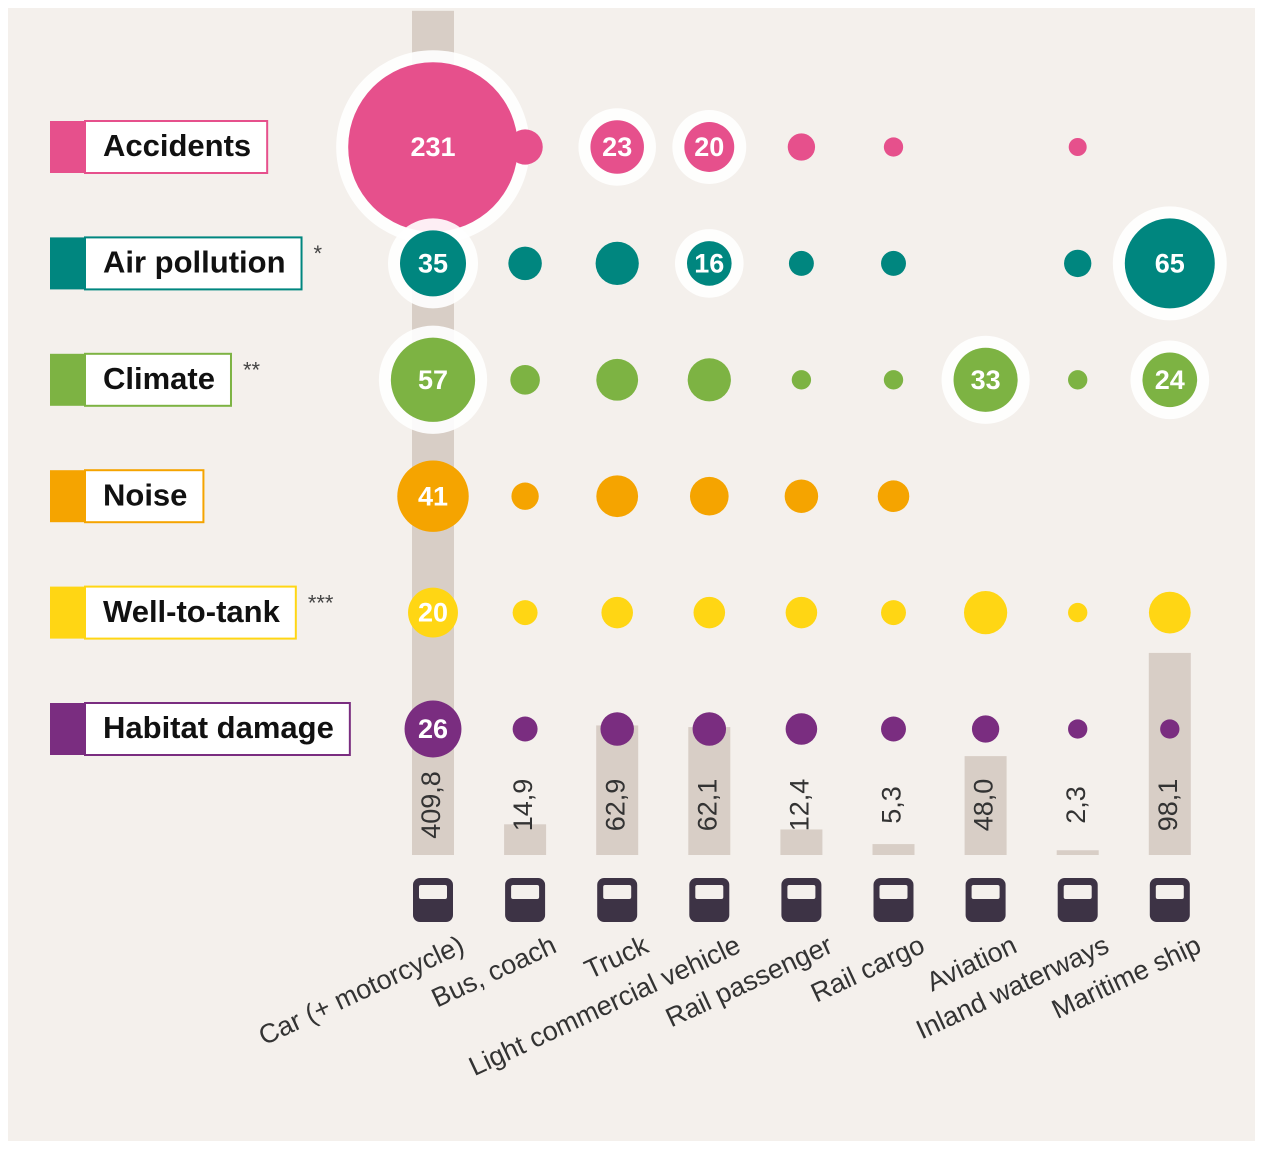 Image resolution: width=1263 pixels, height=1149 pixels. I want to click on total-label: 62,1, so click(707, 805).